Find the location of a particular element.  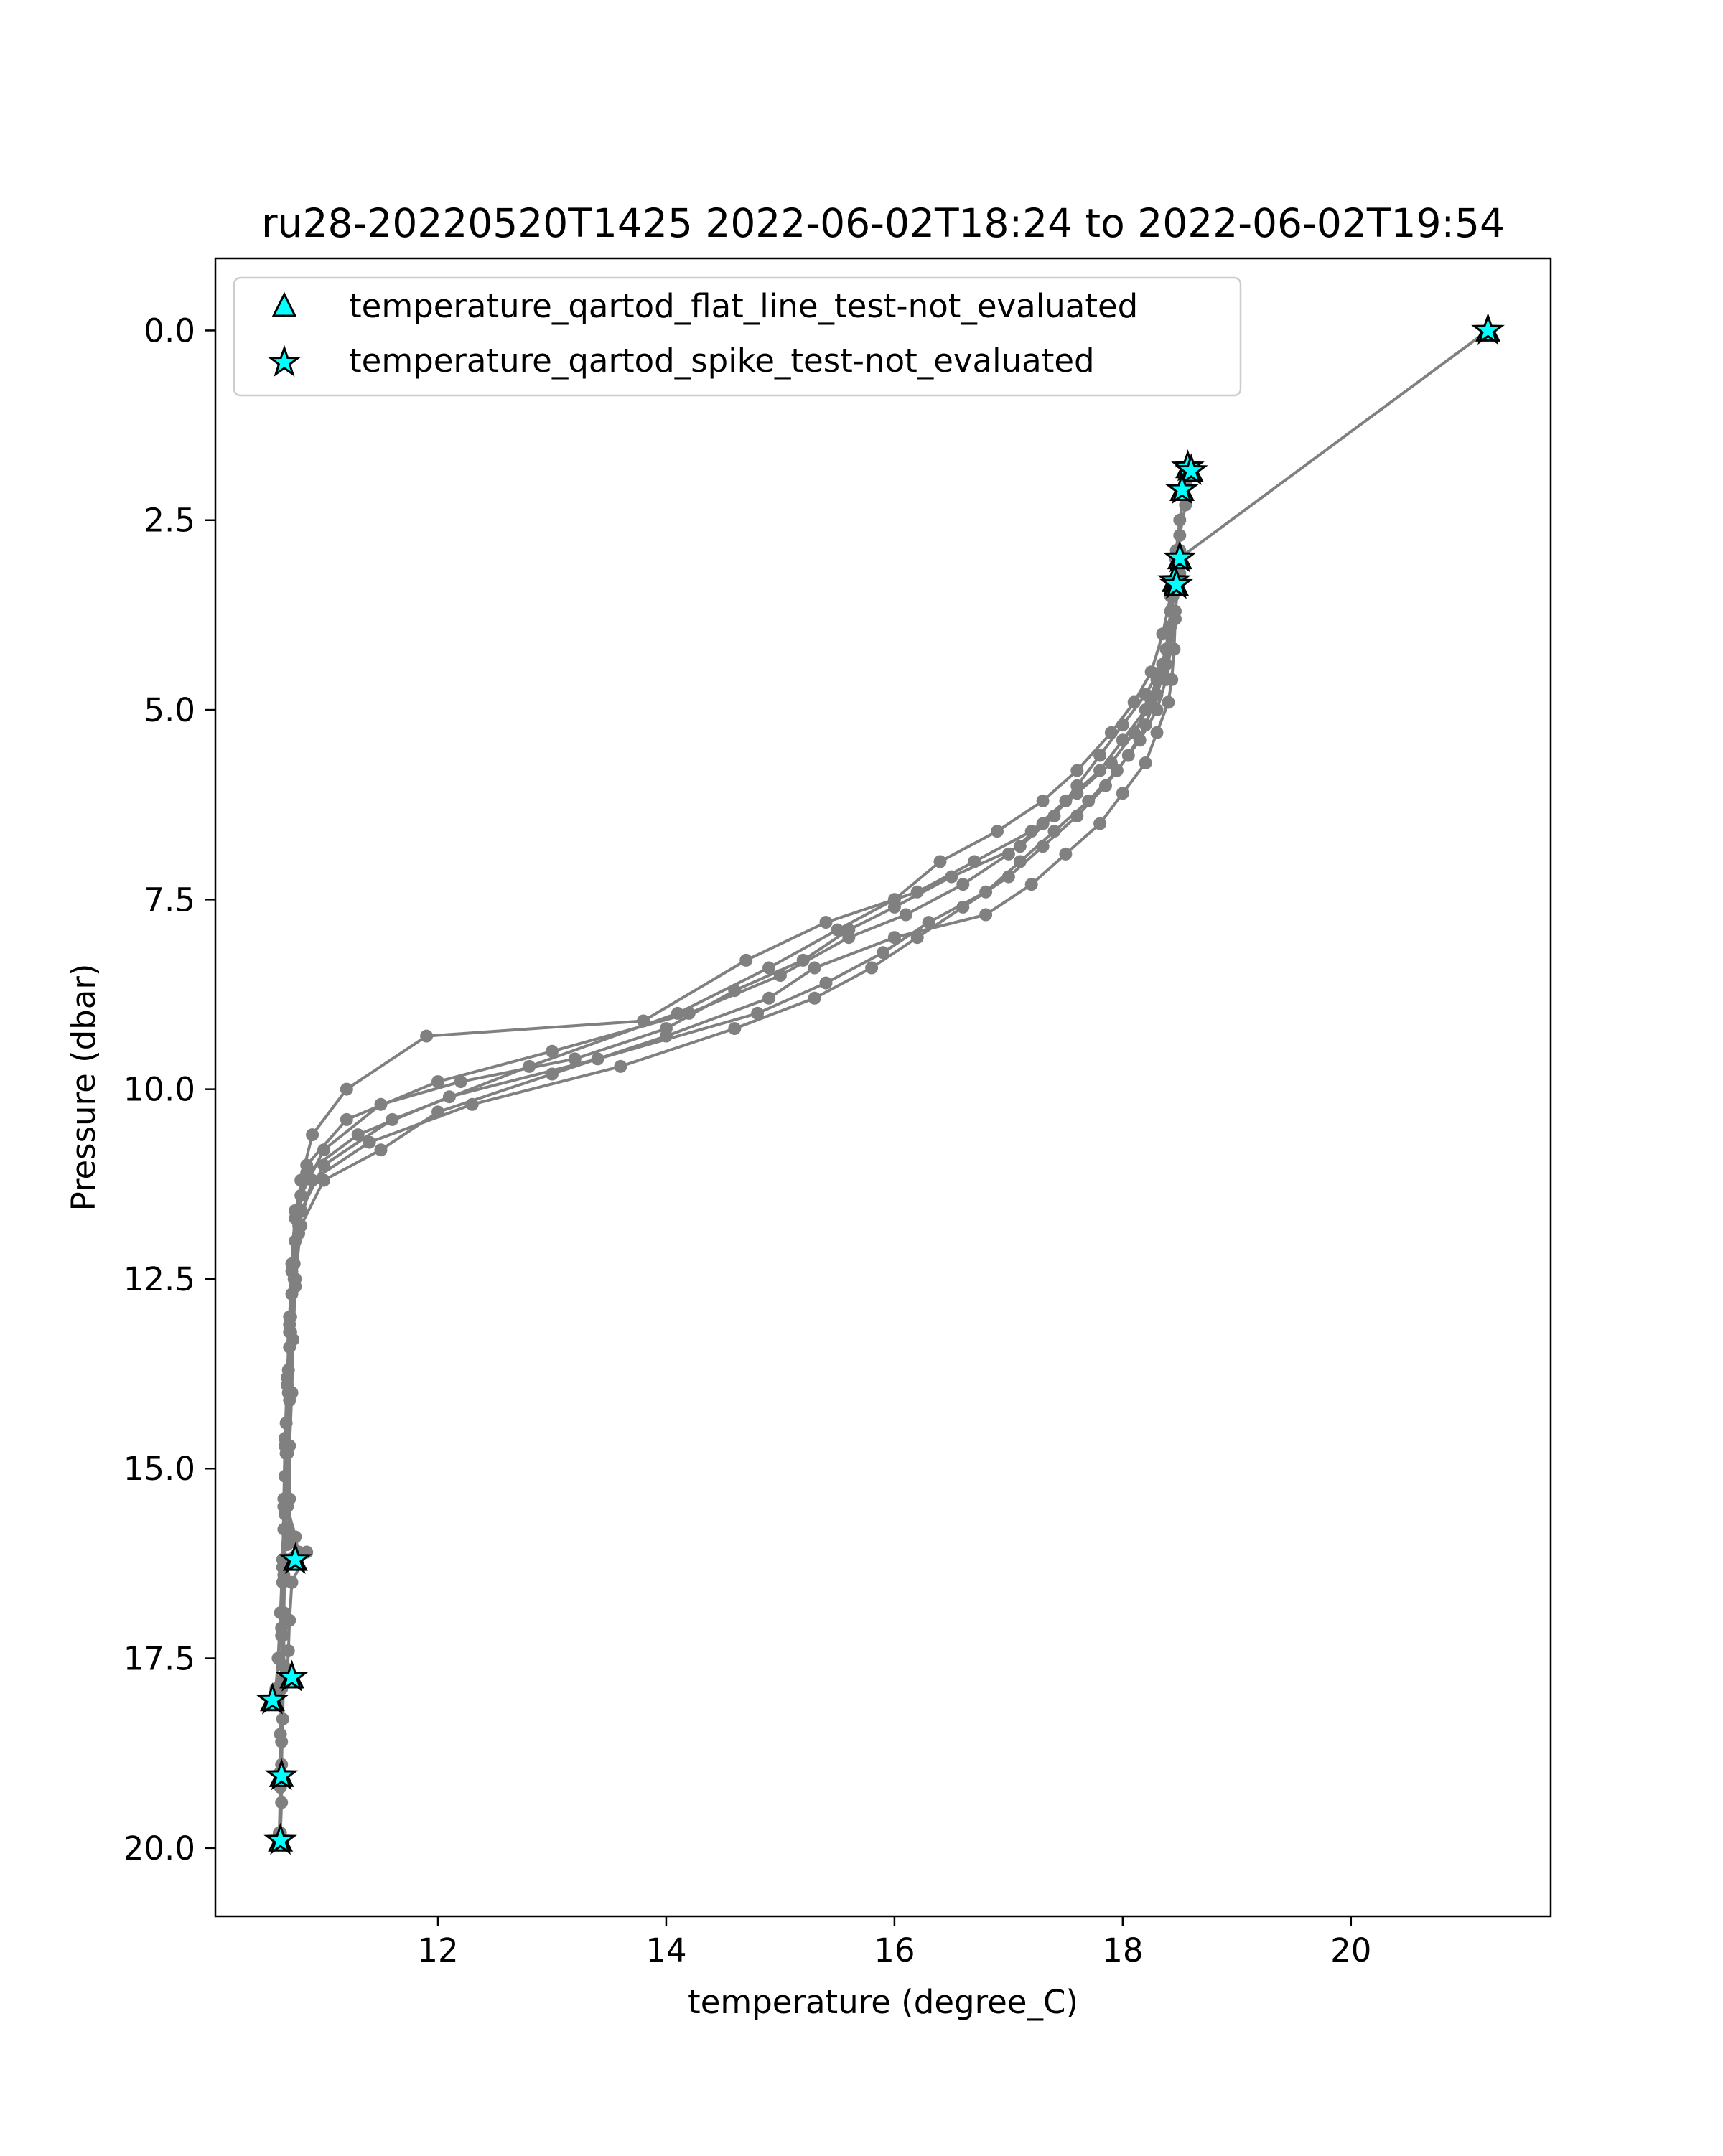

x-tick-label: 18 is located at coordinates (1122, 1950).